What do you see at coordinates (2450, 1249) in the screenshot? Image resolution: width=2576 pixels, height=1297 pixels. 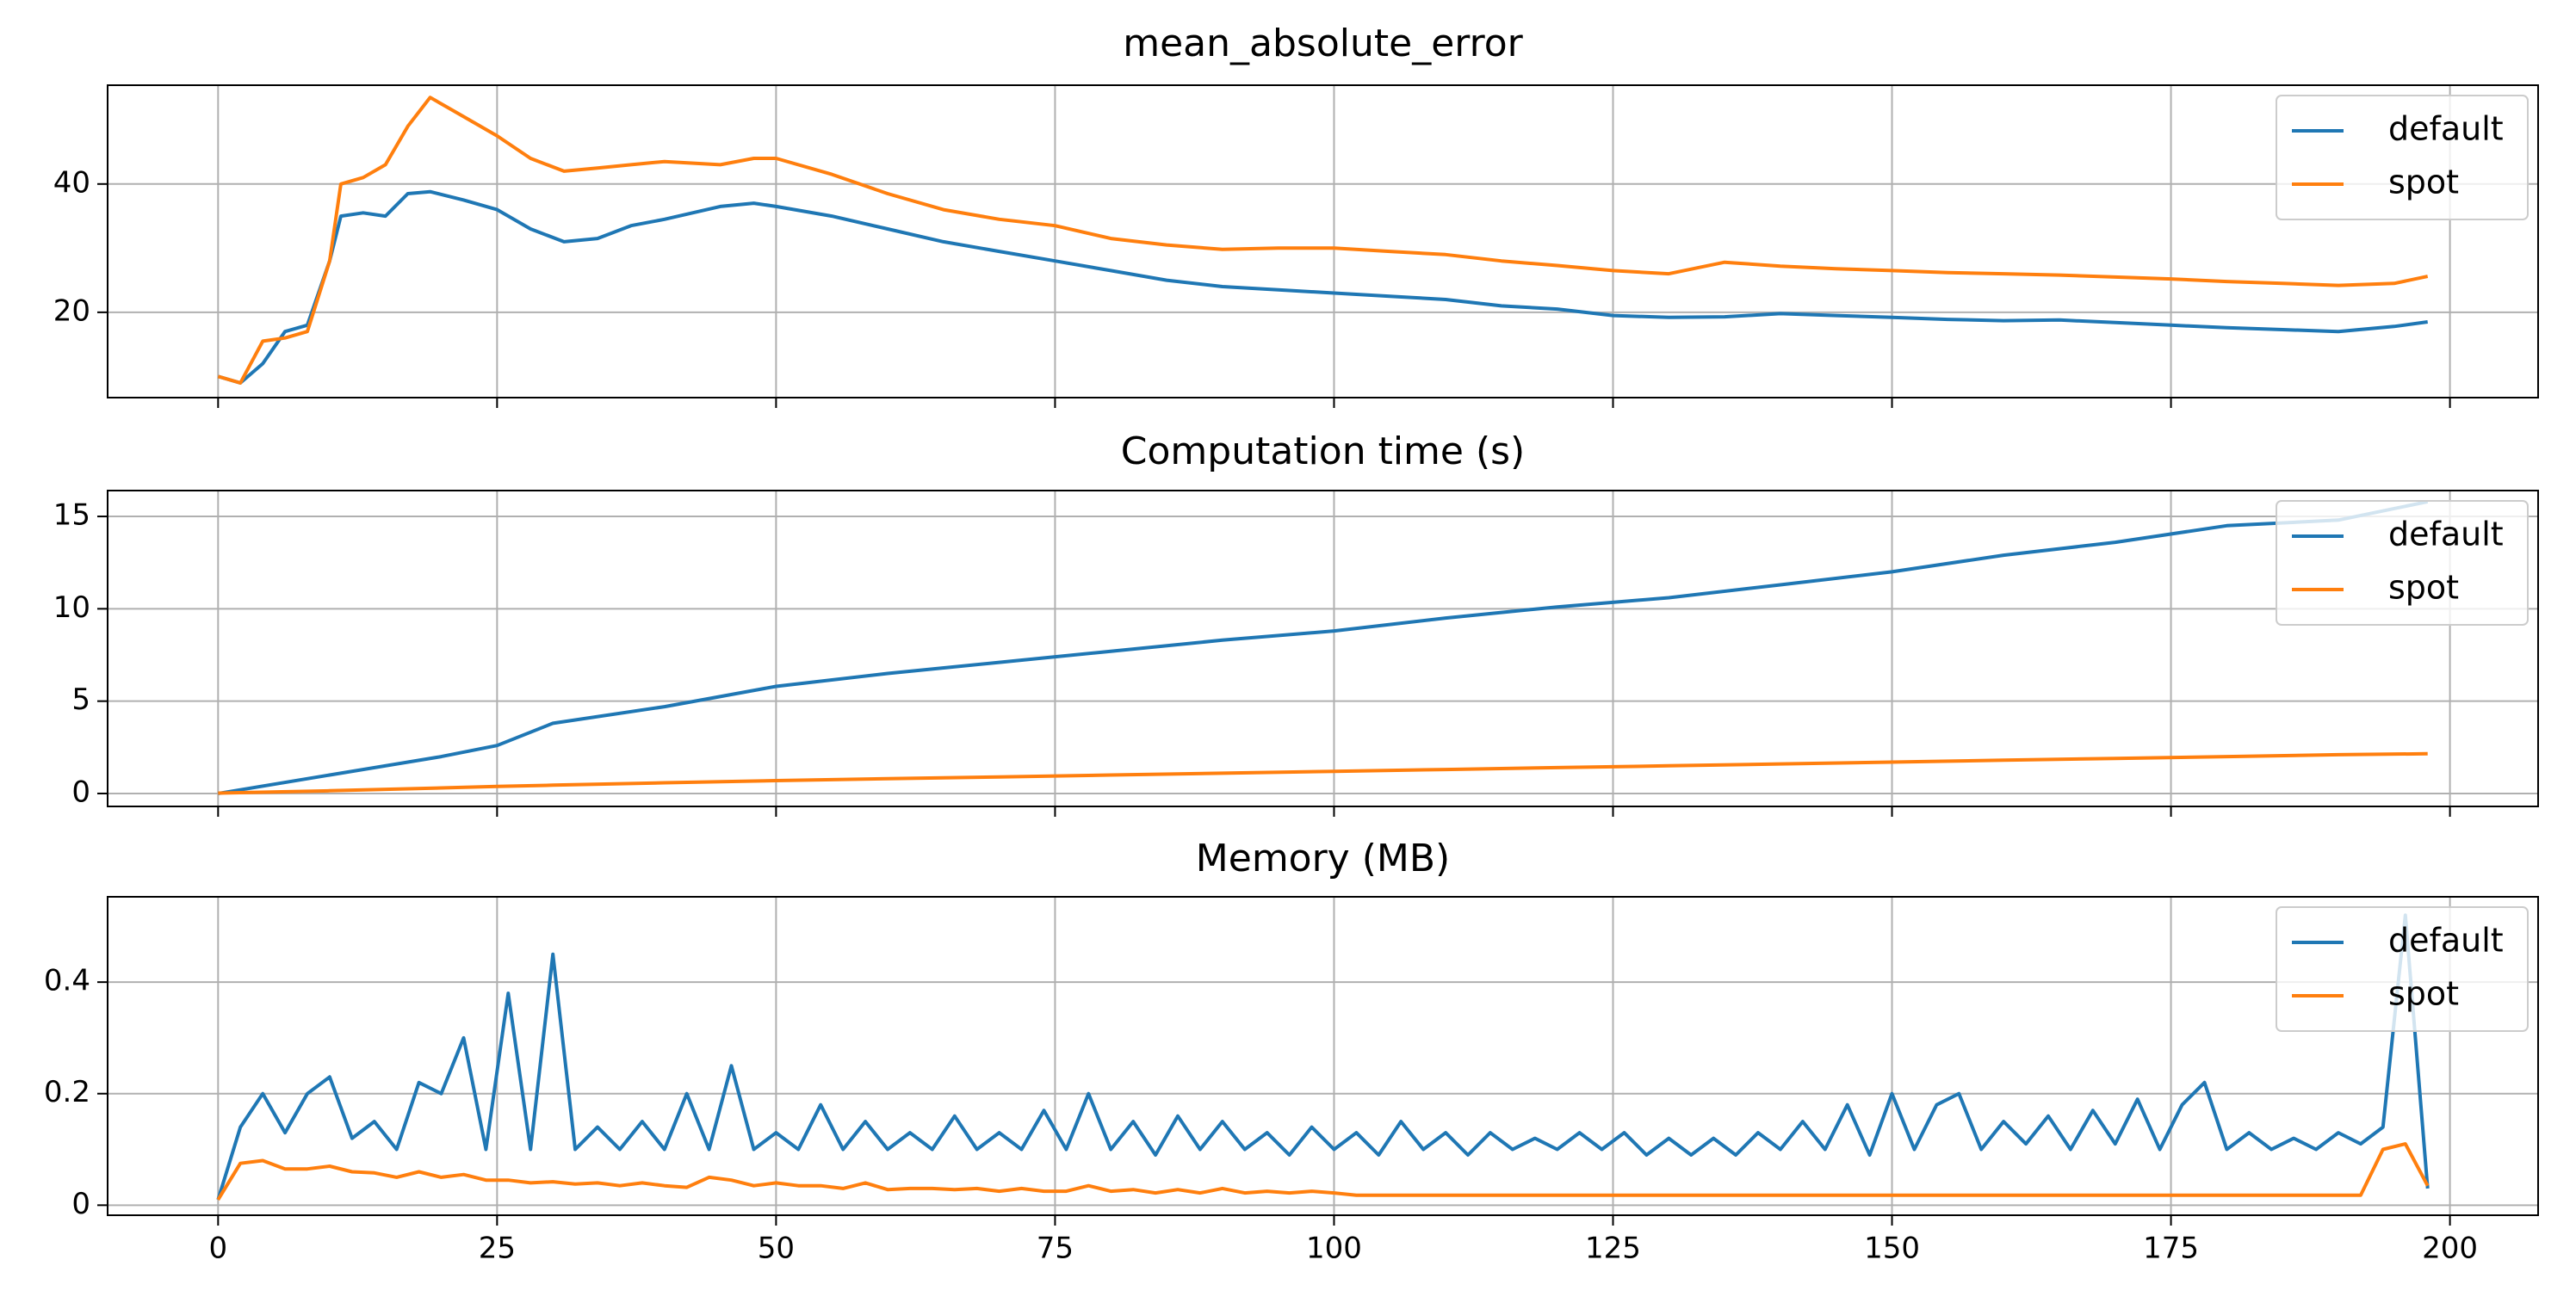 I see `x-tick-label: 200` at bounding box center [2450, 1249].